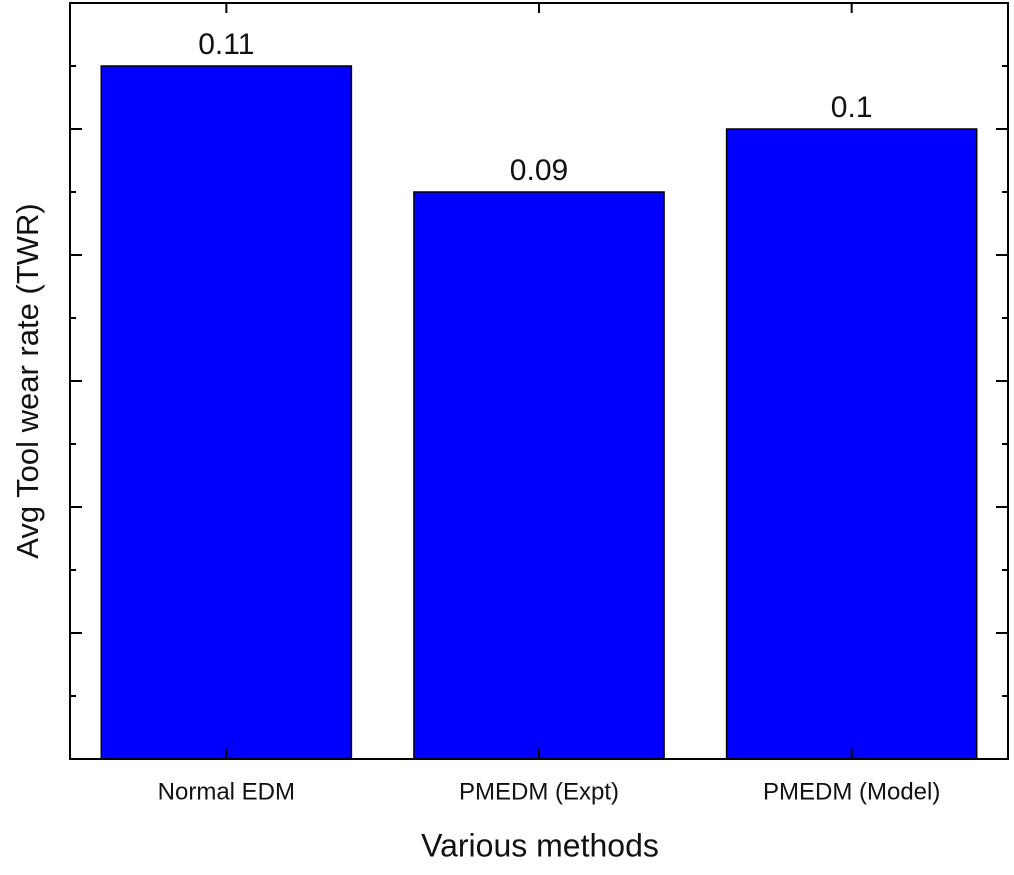 The height and width of the screenshot is (875, 1014). I want to click on x-tick-label: PMEDM (Expt), so click(539, 791).